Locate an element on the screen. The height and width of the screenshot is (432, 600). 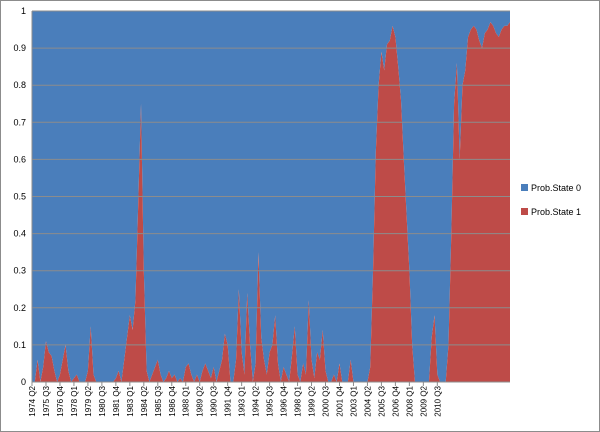
x-tick-label: 1993 Q1 is located at coordinates (242, 400).